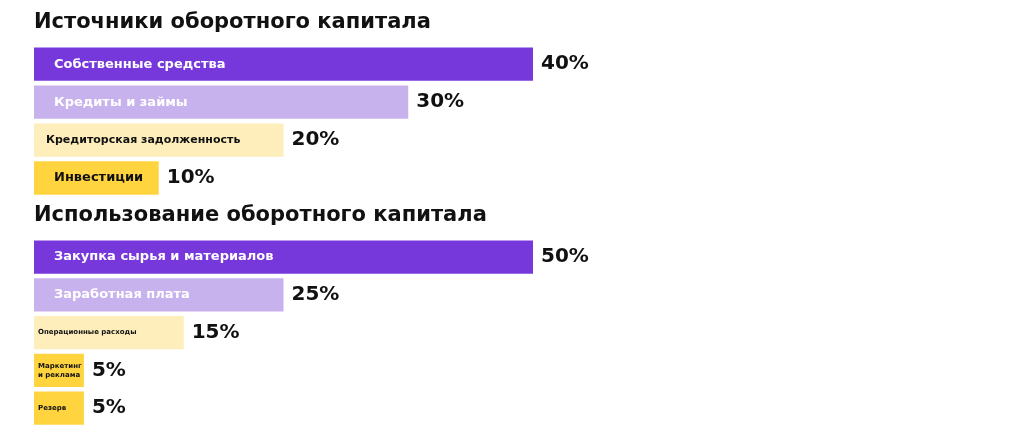 This screenshot has width=1024, height=431. What do you see at coordinates (232, 21) in the screenshot?
I see `chart-title: Источники оборотного капитала` at bounding box center [232, 21].